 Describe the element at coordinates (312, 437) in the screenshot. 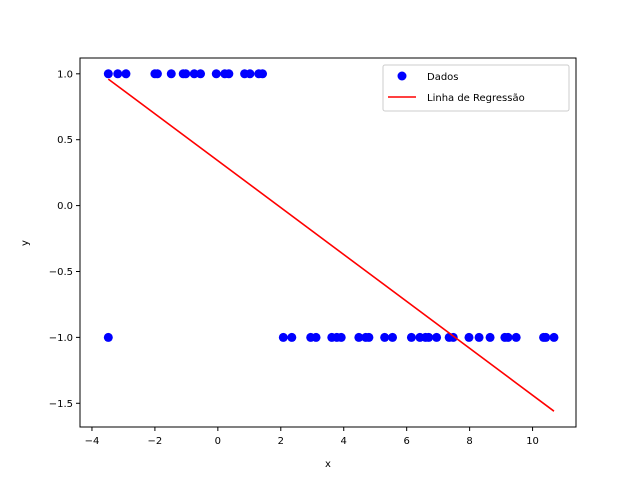

I see `x-axis: −4 −2 0 2 4 6 8 10` at that location.